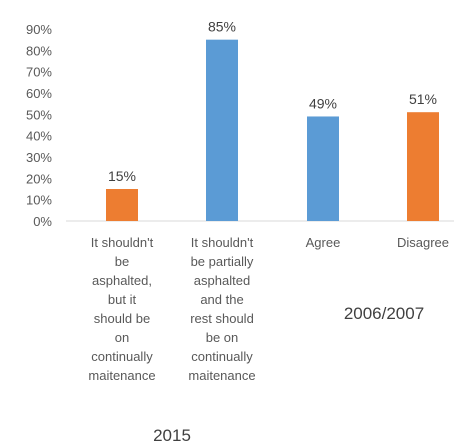  Describe the element at coordinates (39, 50) in the screenshot. I see `y-tick-label: 80%` at that location.